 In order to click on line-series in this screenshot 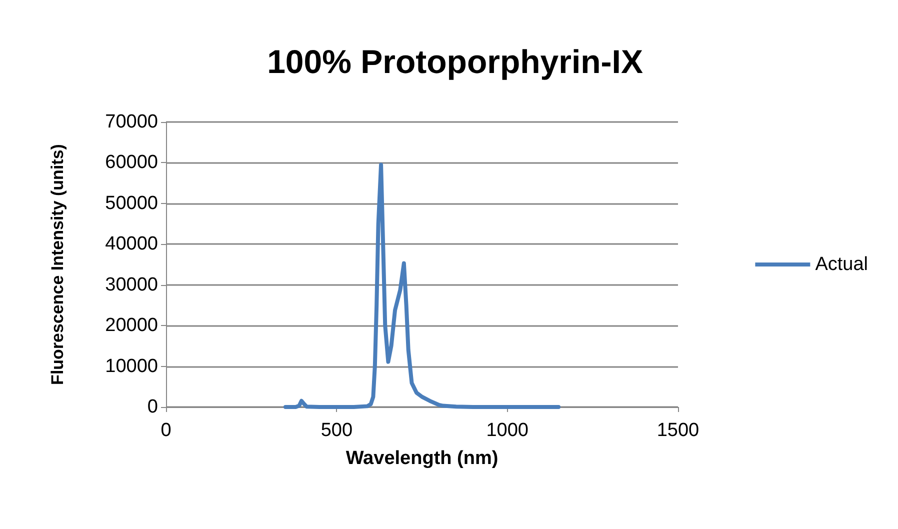, I will do `click(422, 285)`.